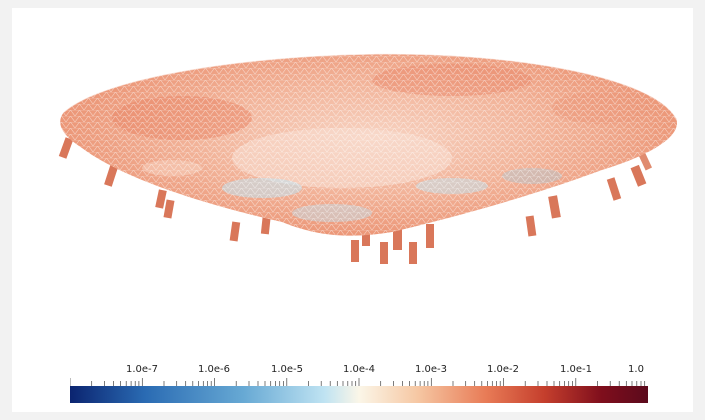  What do you see at coordinates (214, 369) in the screenshot?
I see `colorbar-tick-label: 1.0e-6` at bounding box center [214, 369].